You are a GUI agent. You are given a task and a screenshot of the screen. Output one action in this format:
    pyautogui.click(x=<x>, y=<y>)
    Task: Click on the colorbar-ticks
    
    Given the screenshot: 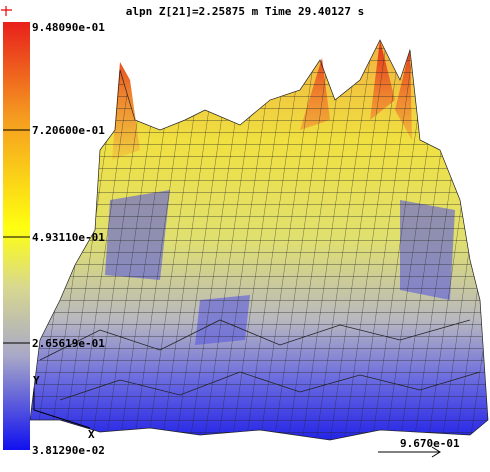 What is the action you would take?
    pyautogui.click(x=16, y=236)
    